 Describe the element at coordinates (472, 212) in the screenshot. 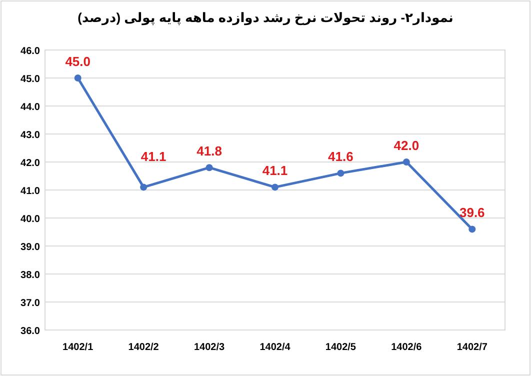

I see `data-label: 39.6` at that location.